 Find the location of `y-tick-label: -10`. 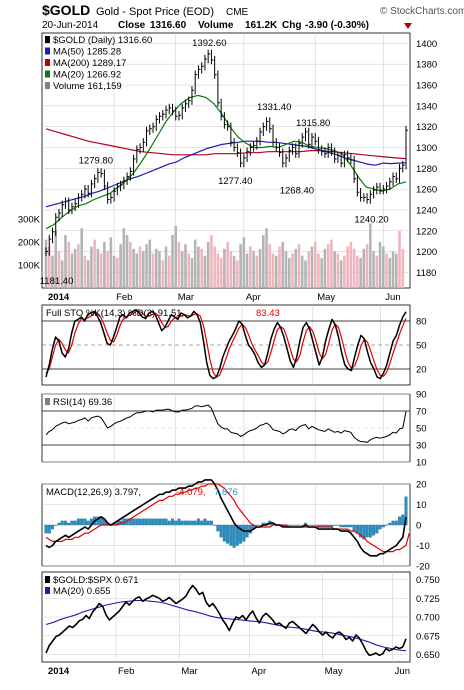

y-tick-label: -10 is located at coordinates (423, 546).